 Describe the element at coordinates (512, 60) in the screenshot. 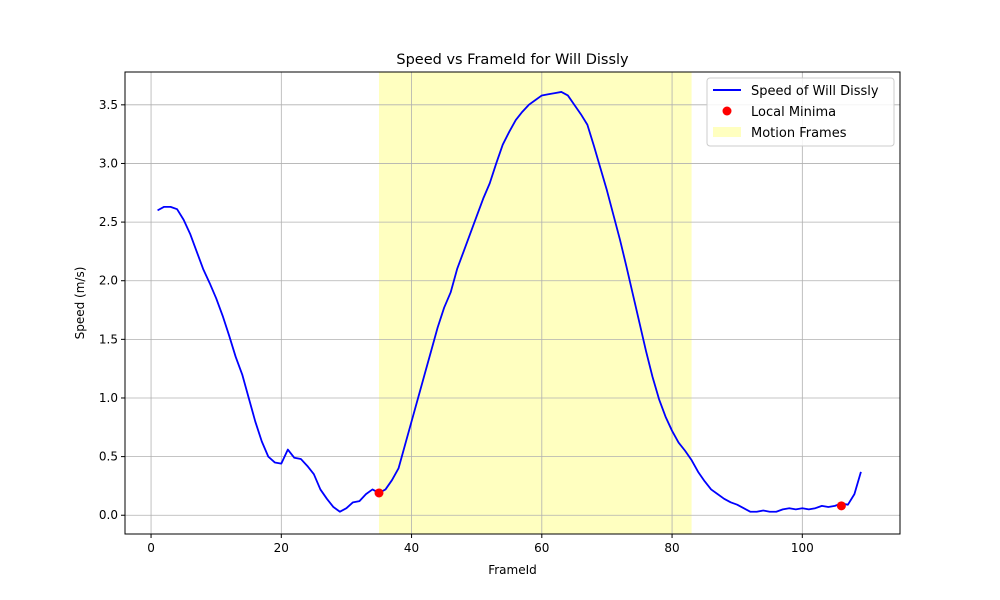

I see `chart-title: Speed vs FrameId for Will Dissly` at that location.